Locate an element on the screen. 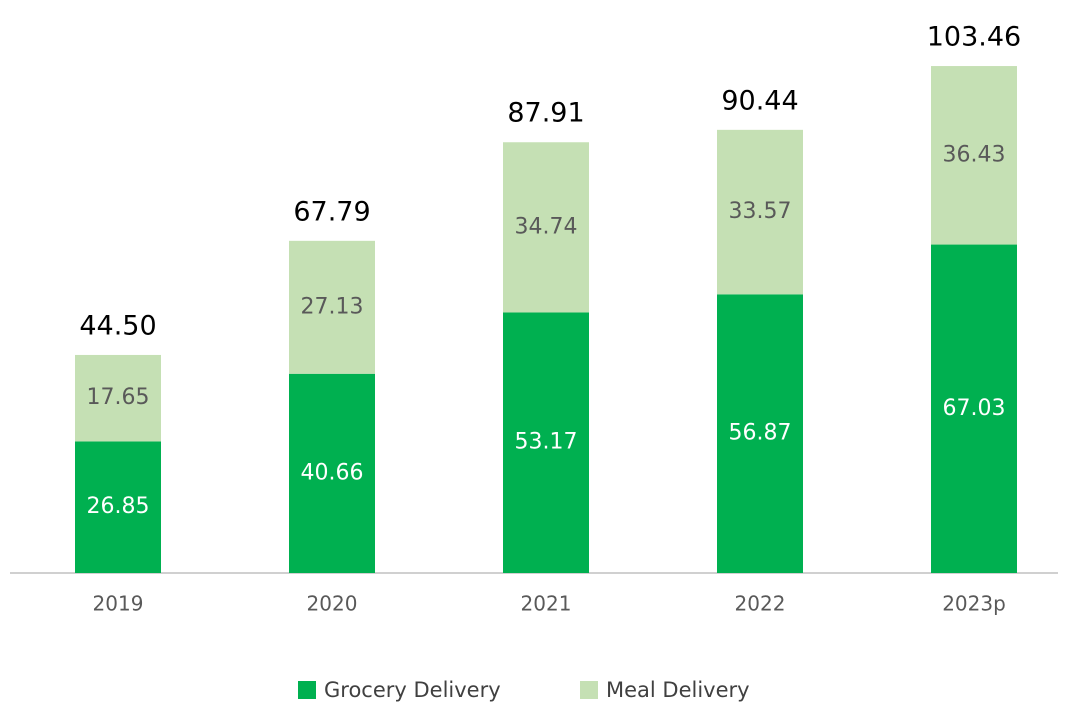 The height and width of the screenshot is (707, 1068). segment-label: 67.03 is located at coordinates (974, 408).